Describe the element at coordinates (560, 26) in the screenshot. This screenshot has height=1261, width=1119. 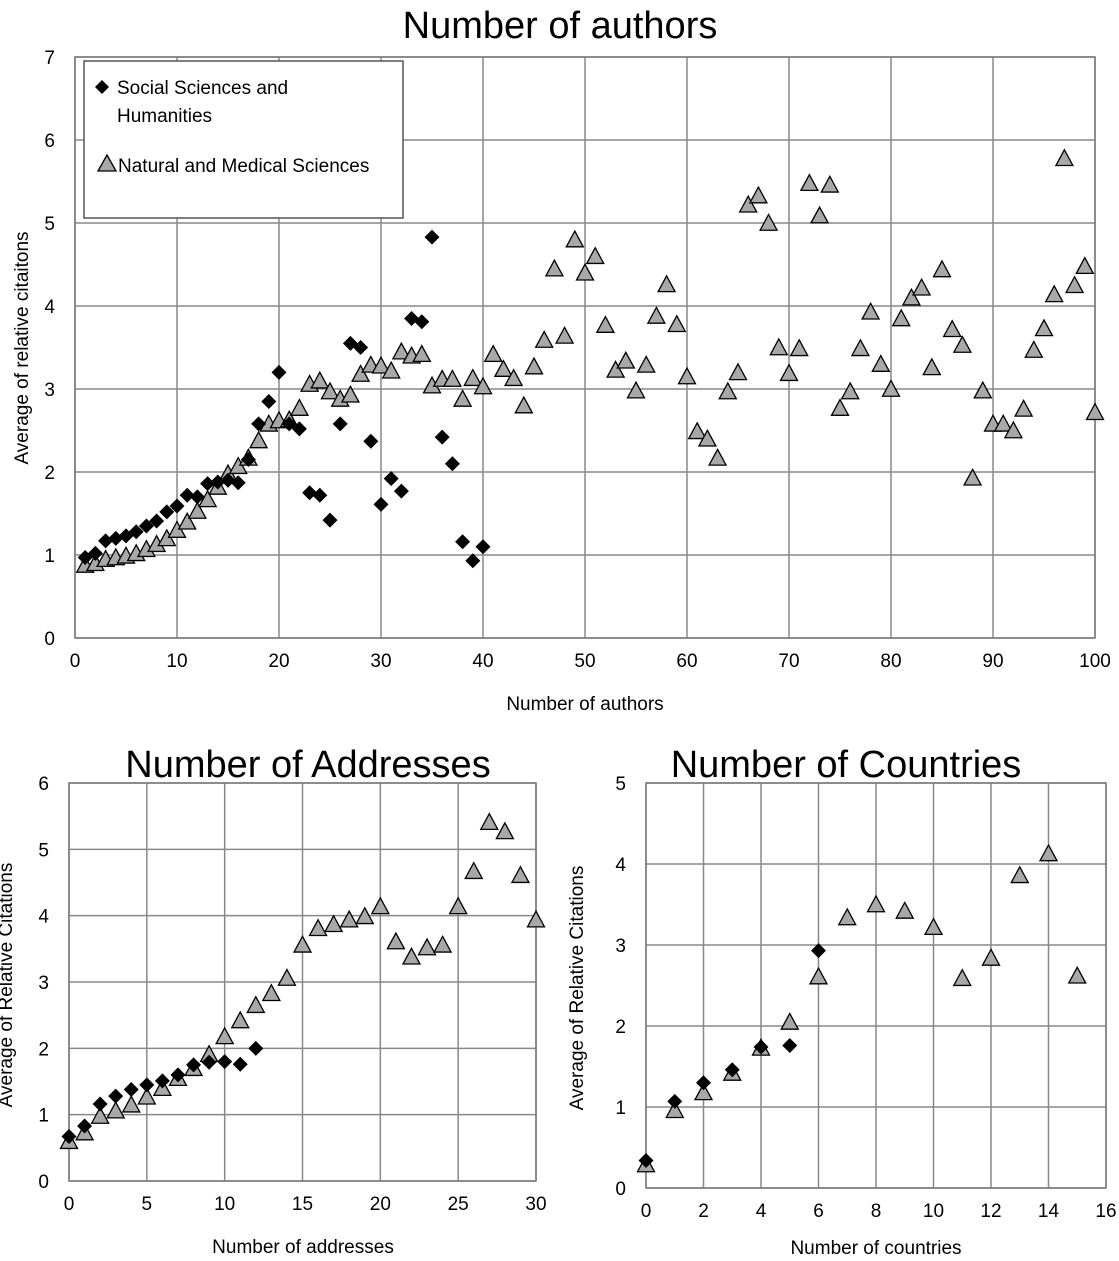
I see `chart-title: Number of authors` at that location.